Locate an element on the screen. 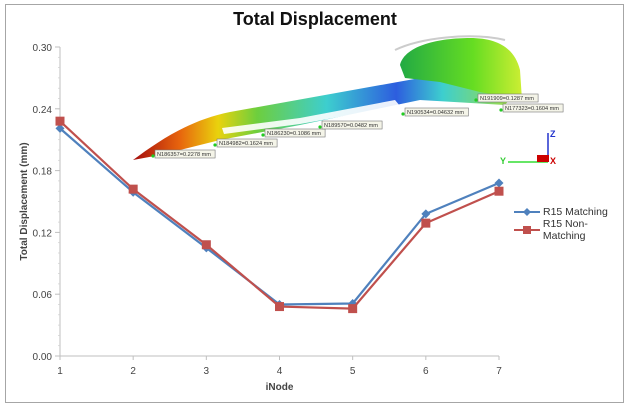 This screenshot has width=630, height=410. x-tick-label: 7 is located at coordinates (499, 371).